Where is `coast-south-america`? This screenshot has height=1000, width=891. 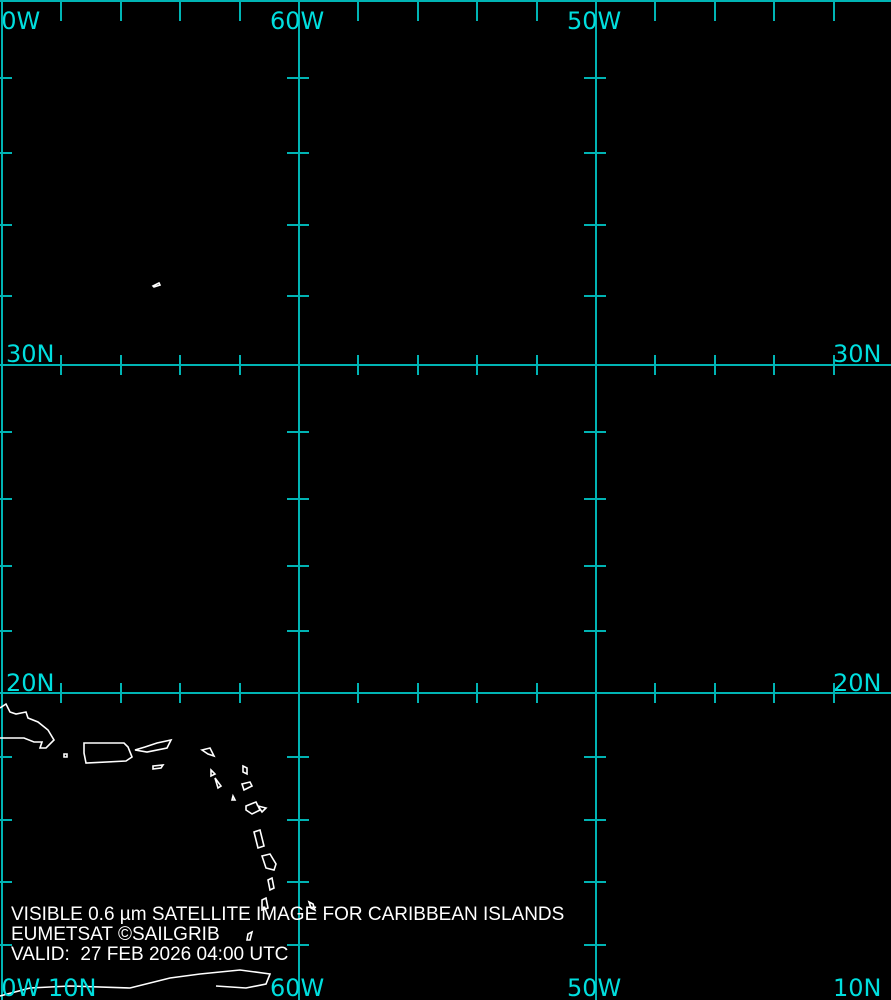 coast-south-america is located at coordinates (136, 983).